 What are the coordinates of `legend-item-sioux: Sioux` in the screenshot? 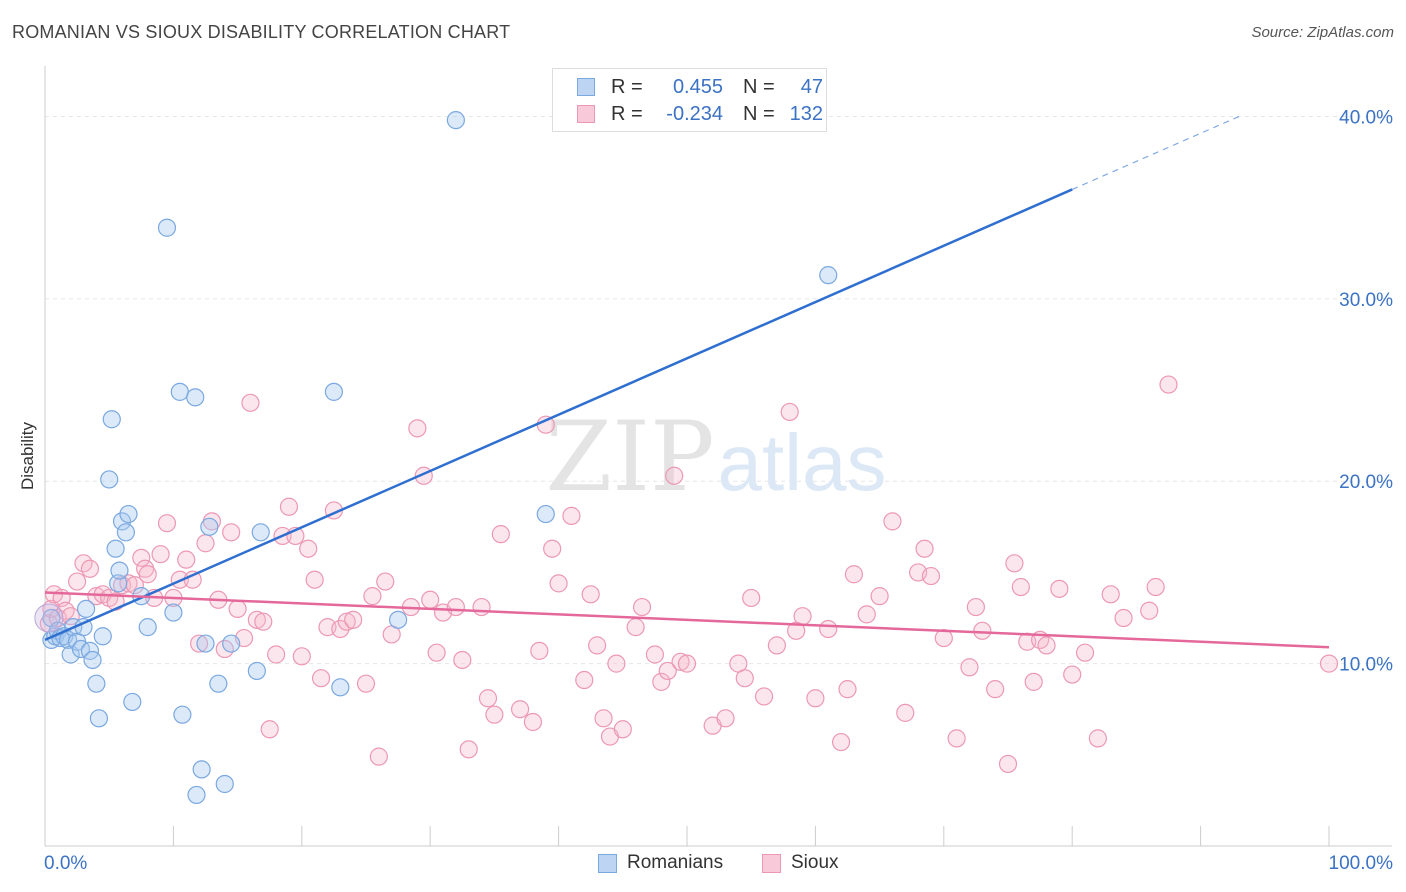 It's located at (800, 863).